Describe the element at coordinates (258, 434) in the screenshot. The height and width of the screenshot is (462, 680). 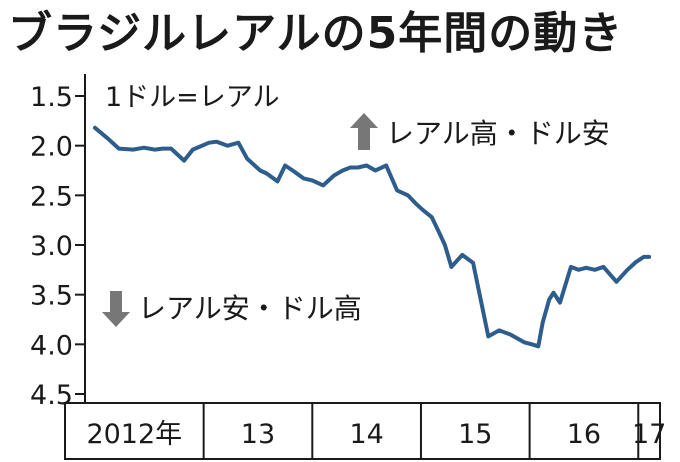
I see `x-tick-label: 13` at that location.